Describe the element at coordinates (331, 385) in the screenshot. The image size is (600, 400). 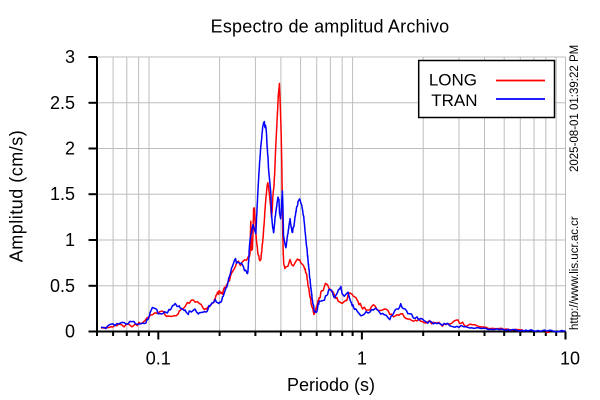
I see `svg-text: Periodo (s)` at that location.